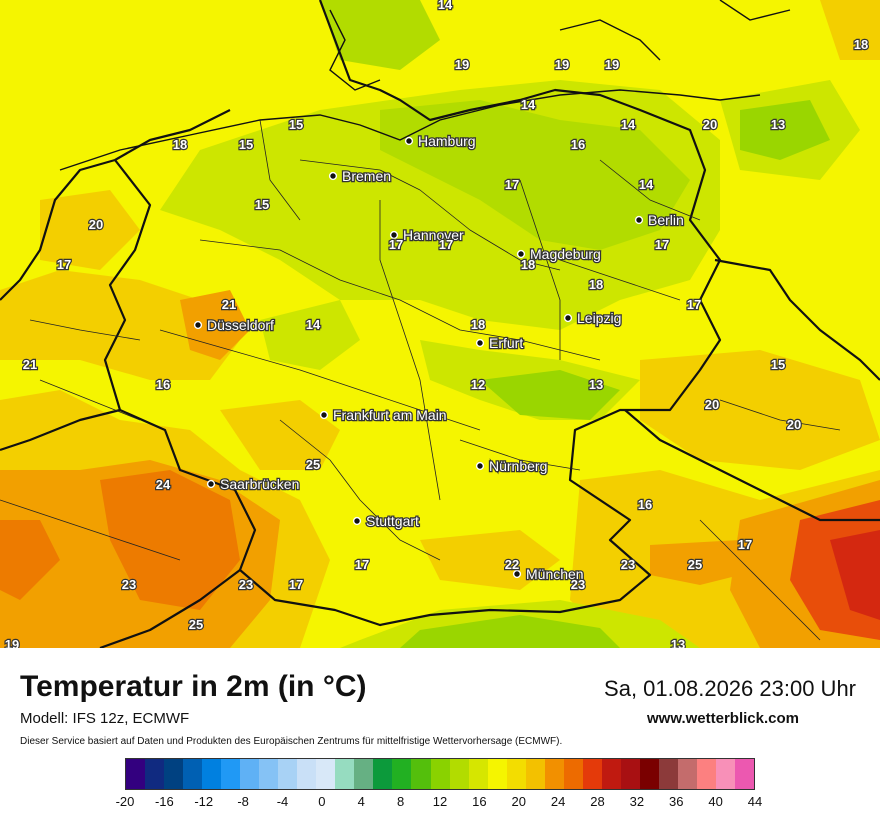  I want to click on color-scale-tick-label: -8, so click(243, 801).